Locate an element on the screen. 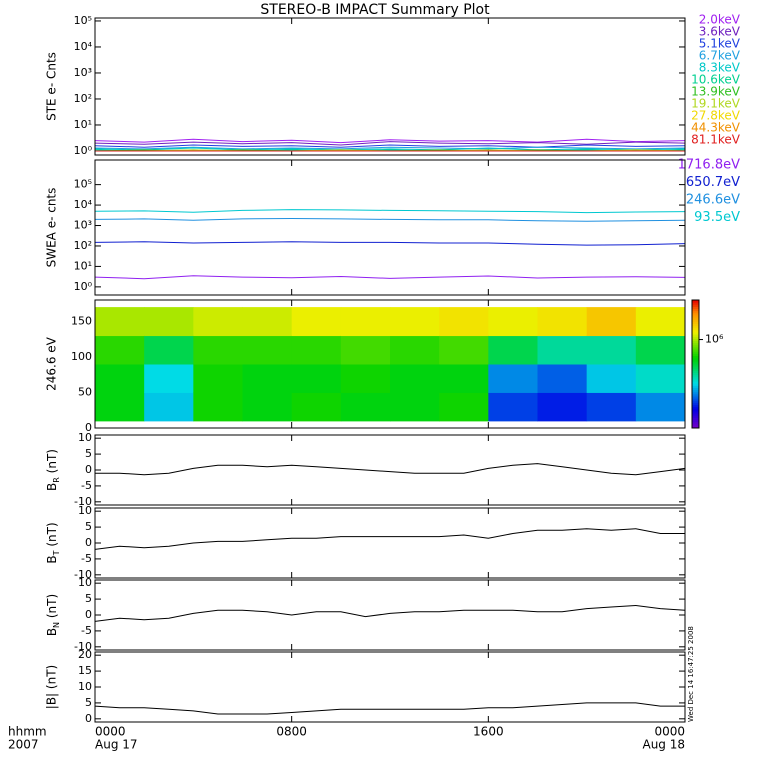 Image resolution: width=780 pixels, height=780 pixels. x-tick-label: 0000 is located at coordinates (110, 732).